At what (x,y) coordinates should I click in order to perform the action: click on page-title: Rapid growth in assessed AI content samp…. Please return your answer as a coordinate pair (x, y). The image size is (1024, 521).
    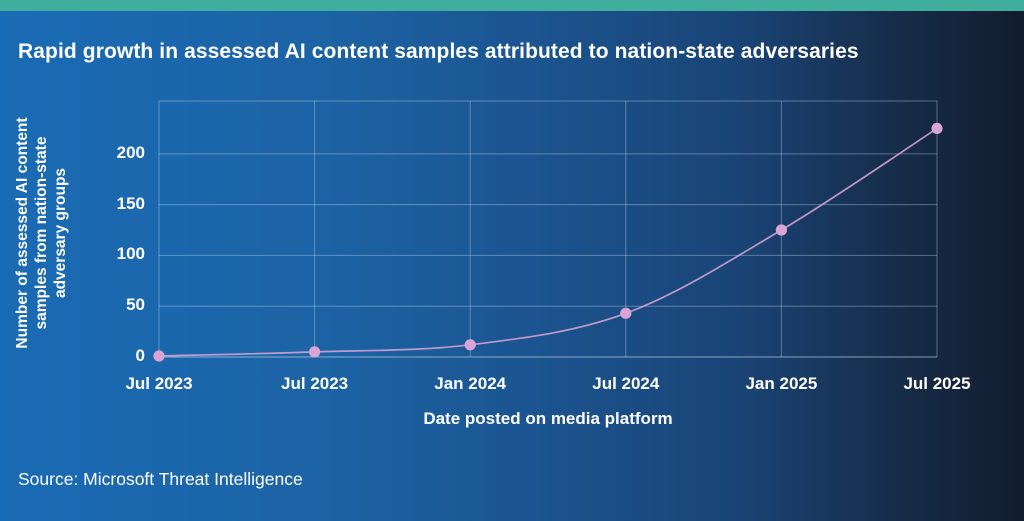
    Looking at the image, I should click on (438, 52).